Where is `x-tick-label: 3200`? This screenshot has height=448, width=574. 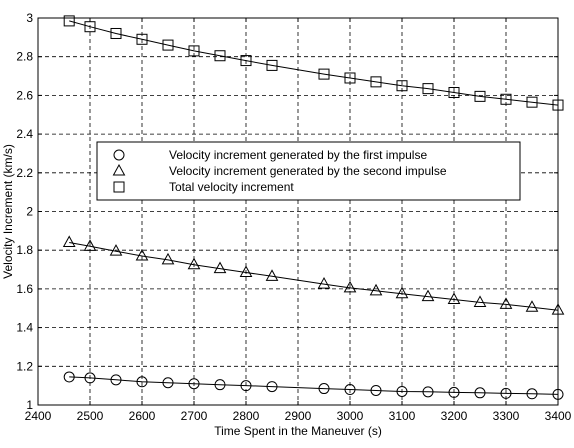 x-tick-label: 3200 is located at coordinates (454, 416).